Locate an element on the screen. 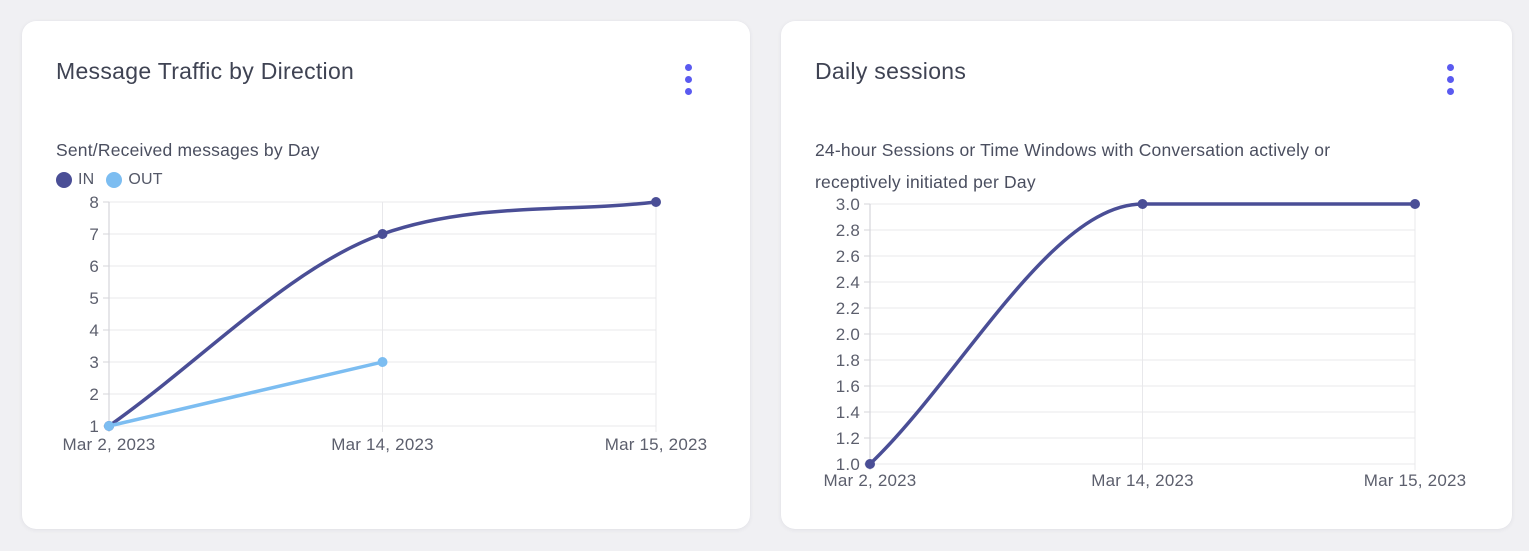 The image size is (1529, 551). legend-item-in: IN is located at coordinates (75, 180).